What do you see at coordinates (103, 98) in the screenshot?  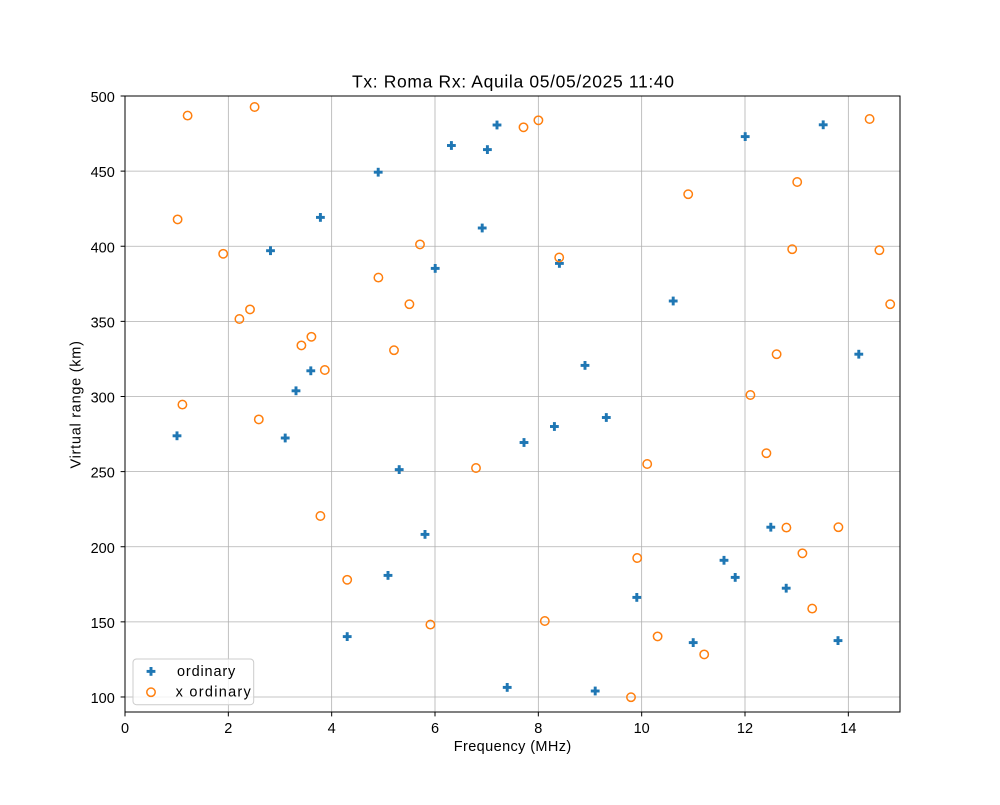 I see `svg-text: 500` at bounding box center [103, 98].